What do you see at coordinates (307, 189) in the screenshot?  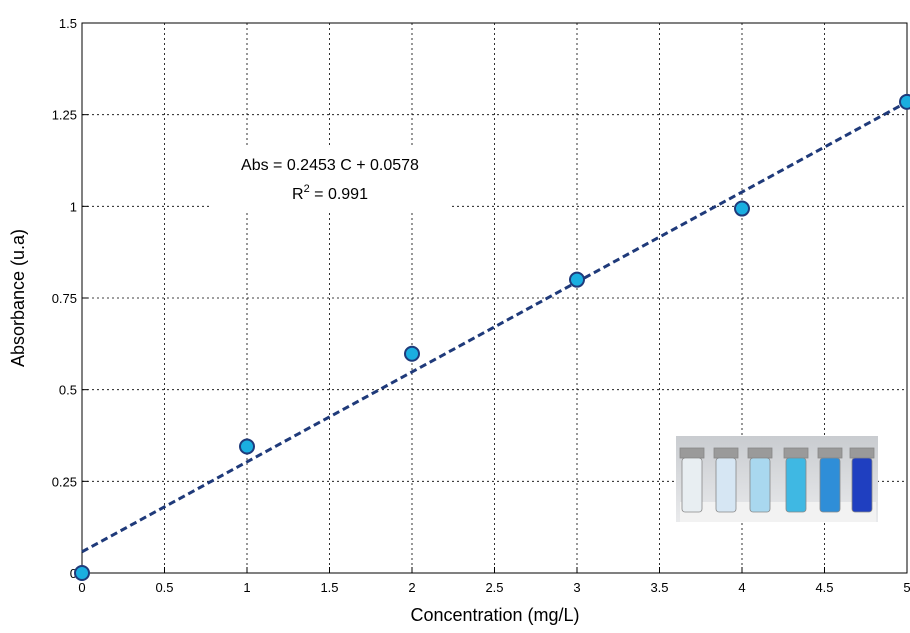 I see `r2-sup: 2` at bounding box center [307, 189].